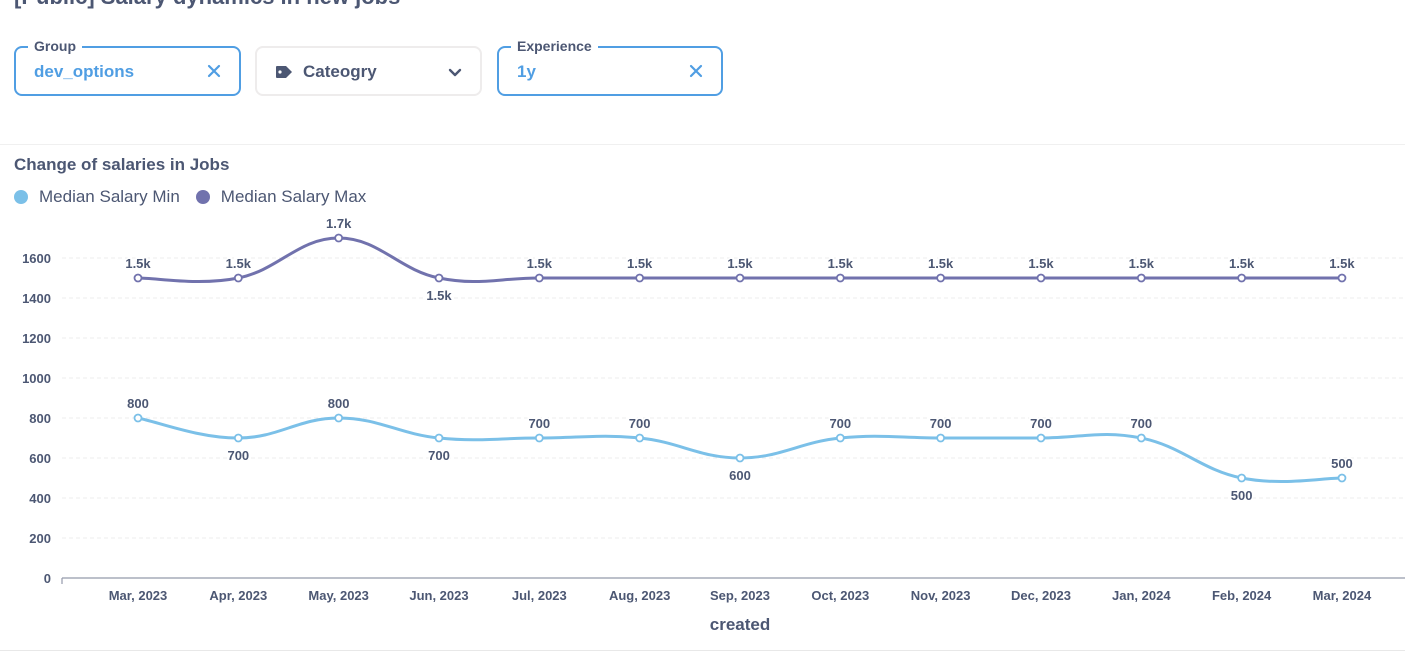 This screenshot has width=1405, height=658. I want to click on x-tick-label: Sep, 2023, so click(740, 595).